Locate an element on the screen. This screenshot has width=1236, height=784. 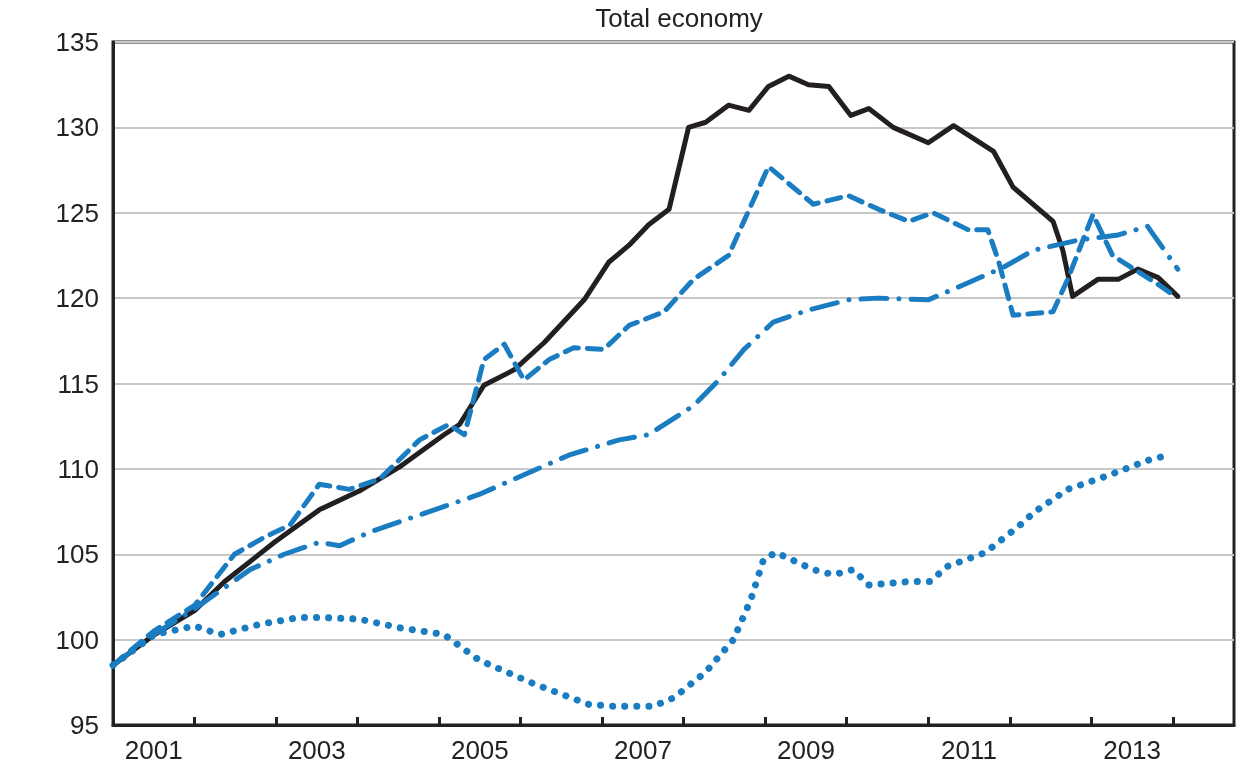
y-tick-label: 135 is located at coordinates (77, 42).